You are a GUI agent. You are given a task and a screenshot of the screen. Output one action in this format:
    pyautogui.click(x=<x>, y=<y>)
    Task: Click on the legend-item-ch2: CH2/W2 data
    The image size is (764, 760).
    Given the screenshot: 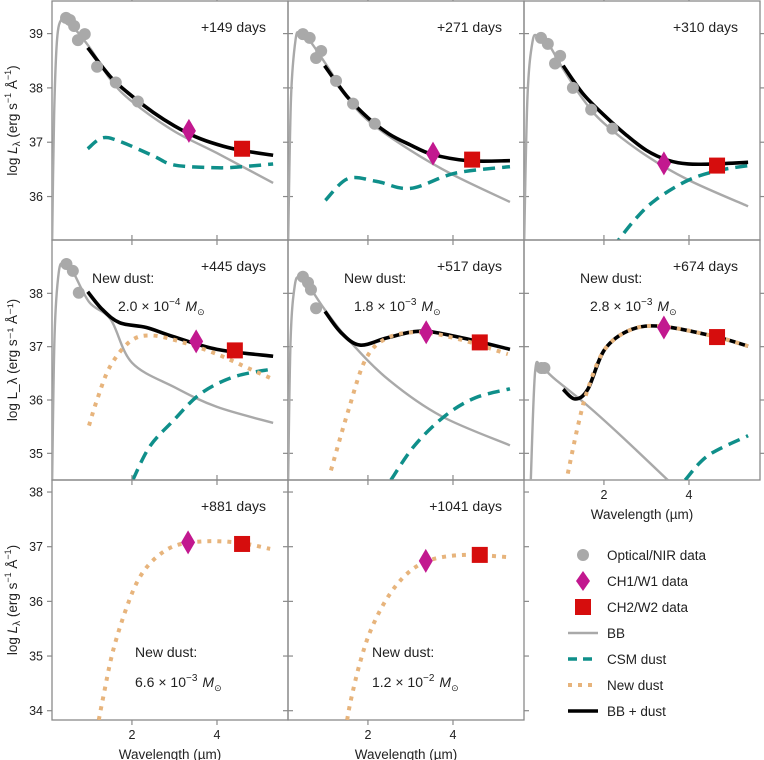 What is the action you would take?
    pyautogui.click(x=632, y=607)
    